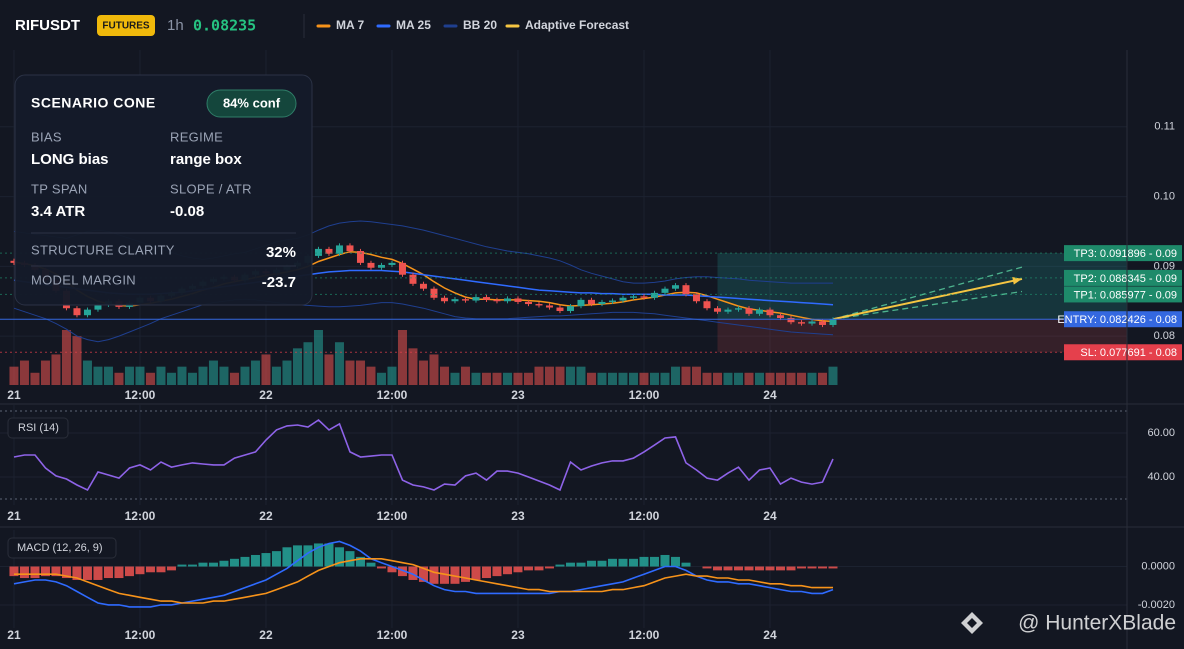 Image resolution: width=1184 pixels, height=649 pixels. I want to click on interval: 1h, so click(175, 25).